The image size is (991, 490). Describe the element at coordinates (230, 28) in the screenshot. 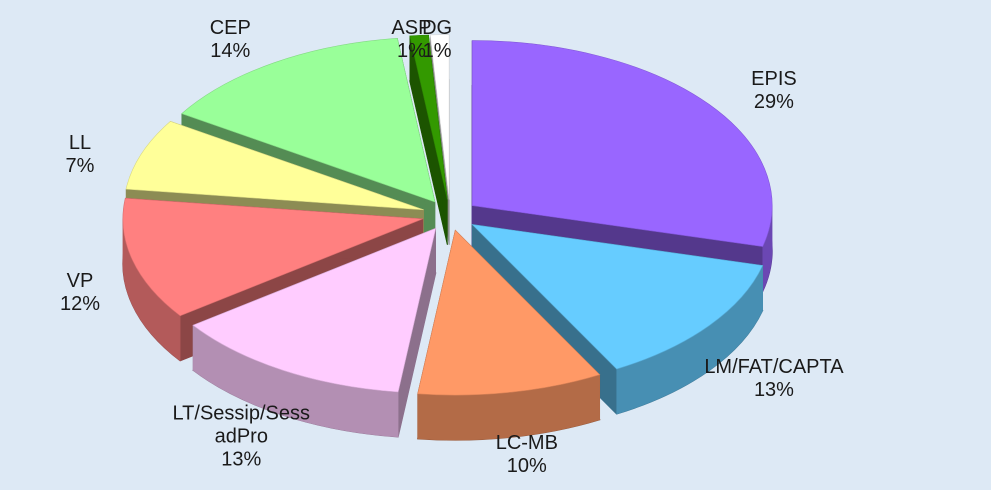

I see `category-label: CEP` at that location.